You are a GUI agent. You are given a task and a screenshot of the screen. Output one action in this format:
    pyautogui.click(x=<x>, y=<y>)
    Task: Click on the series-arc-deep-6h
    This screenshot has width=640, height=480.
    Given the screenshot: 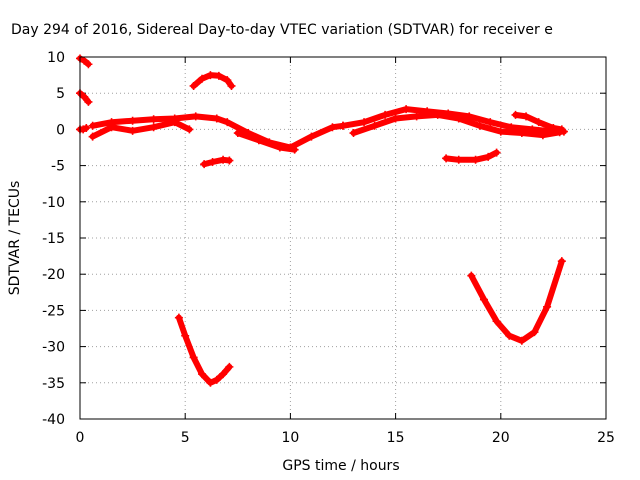 What is the action you would take?
    pyautogui.click(x=204, y=350)
    